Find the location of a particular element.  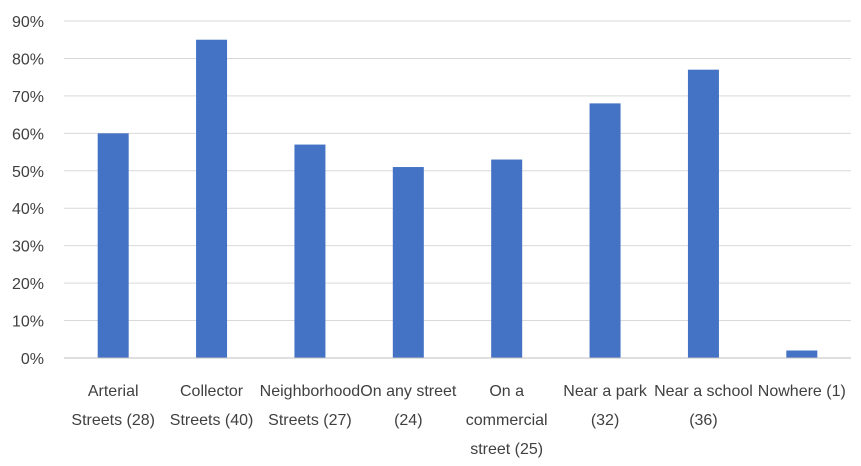

y-tick-label: 60% is located at coordinates (28, 134).